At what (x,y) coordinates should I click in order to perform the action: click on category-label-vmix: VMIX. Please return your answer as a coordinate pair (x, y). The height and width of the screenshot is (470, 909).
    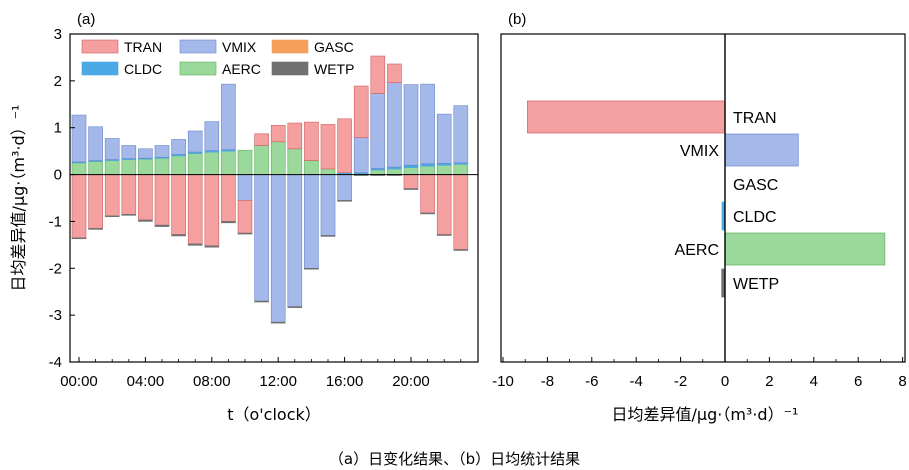
    Looking at the image, I should click on (699, 151).